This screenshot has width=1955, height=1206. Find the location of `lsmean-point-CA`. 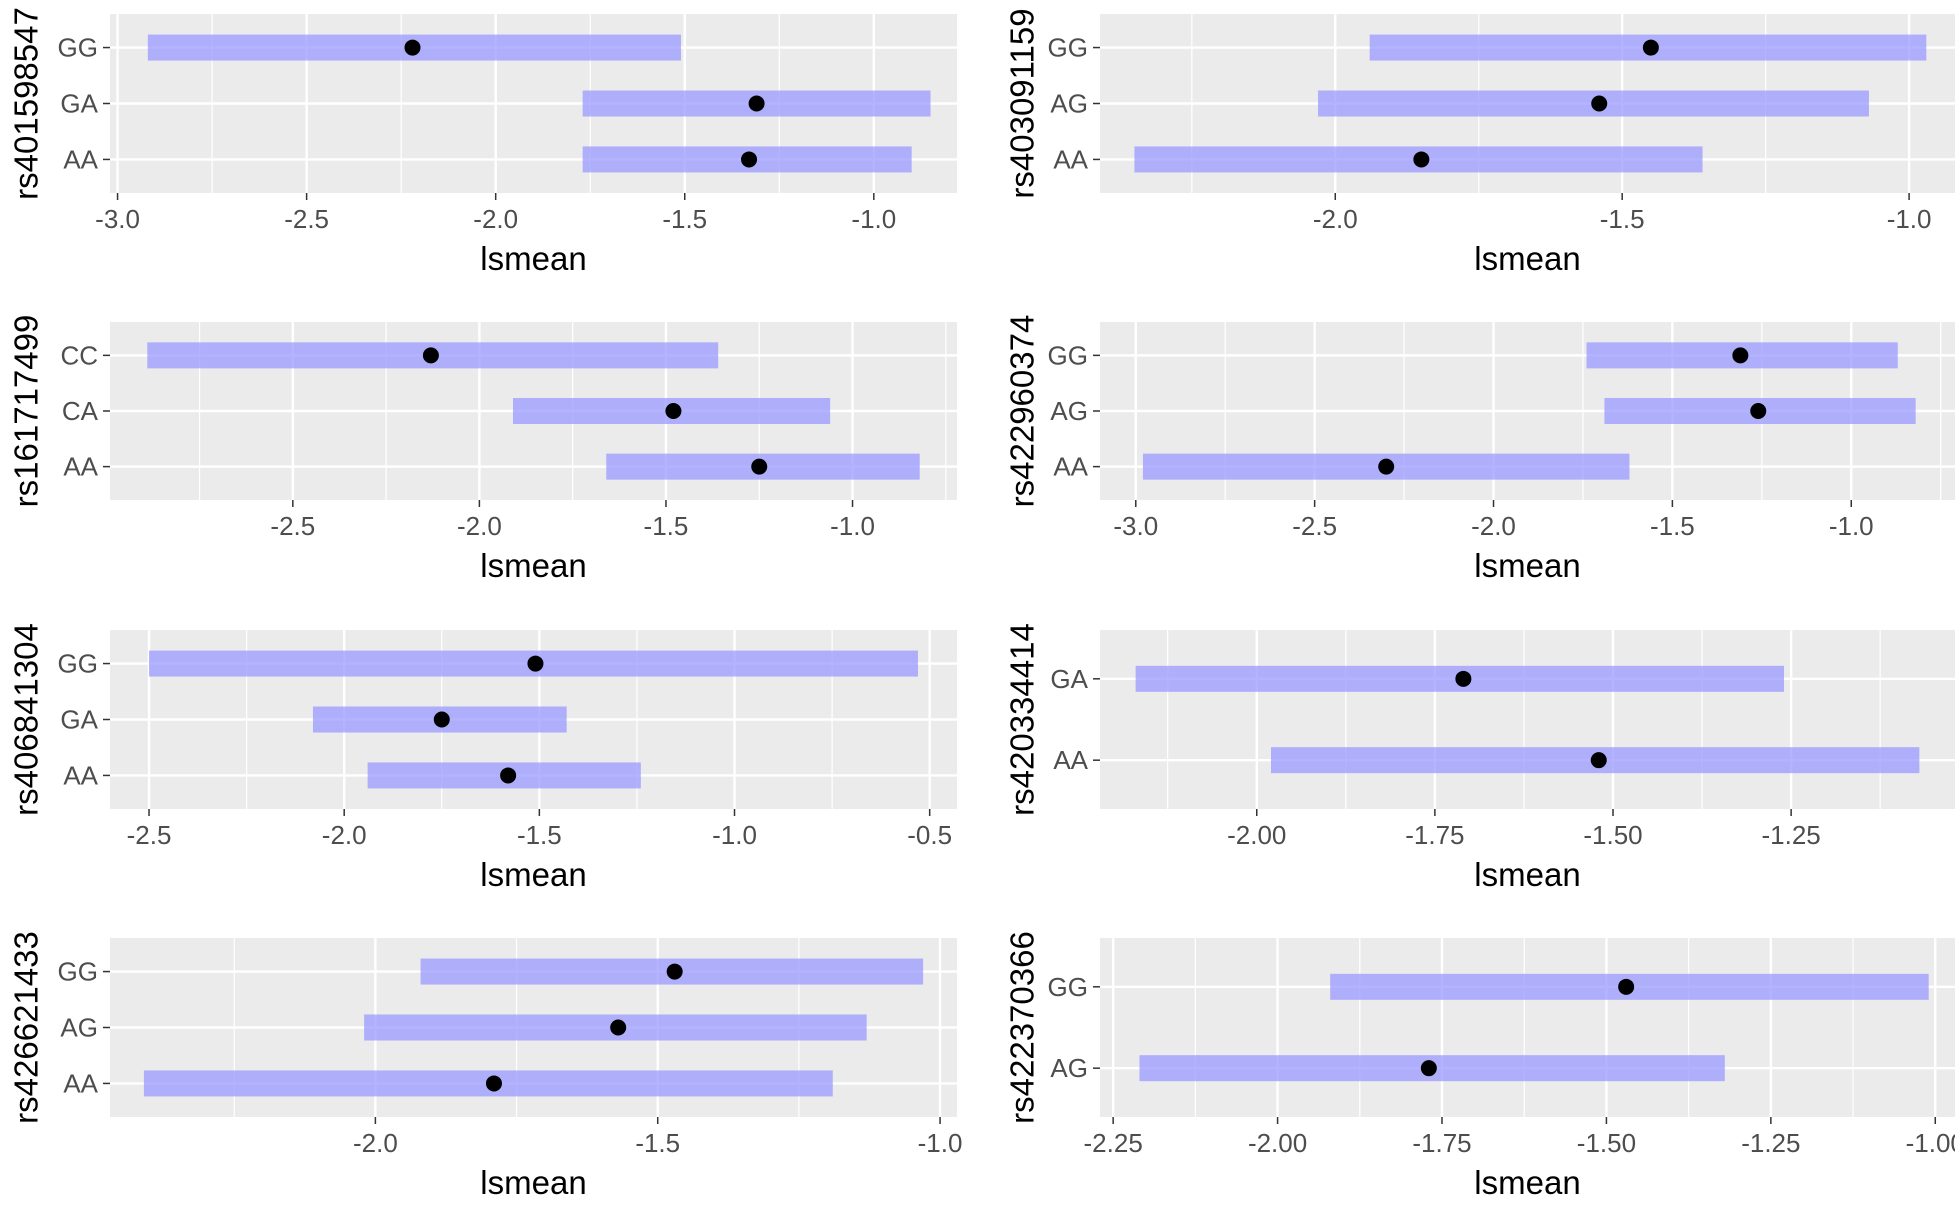

lsmean-point-CA is located at coordinates (673, 411).